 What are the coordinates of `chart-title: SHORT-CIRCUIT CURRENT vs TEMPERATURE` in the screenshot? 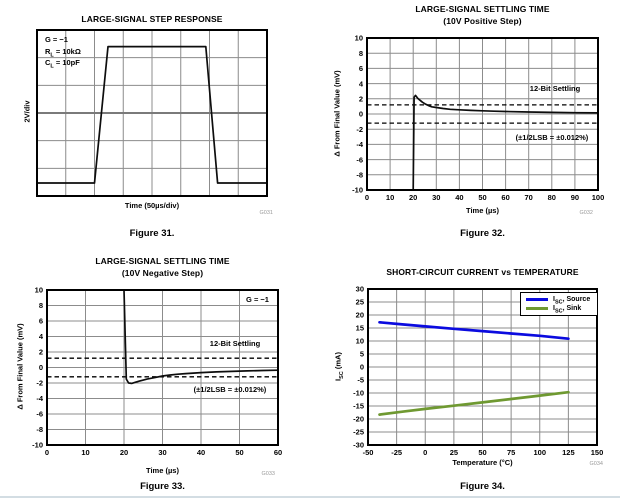 It's located at (482, 272).